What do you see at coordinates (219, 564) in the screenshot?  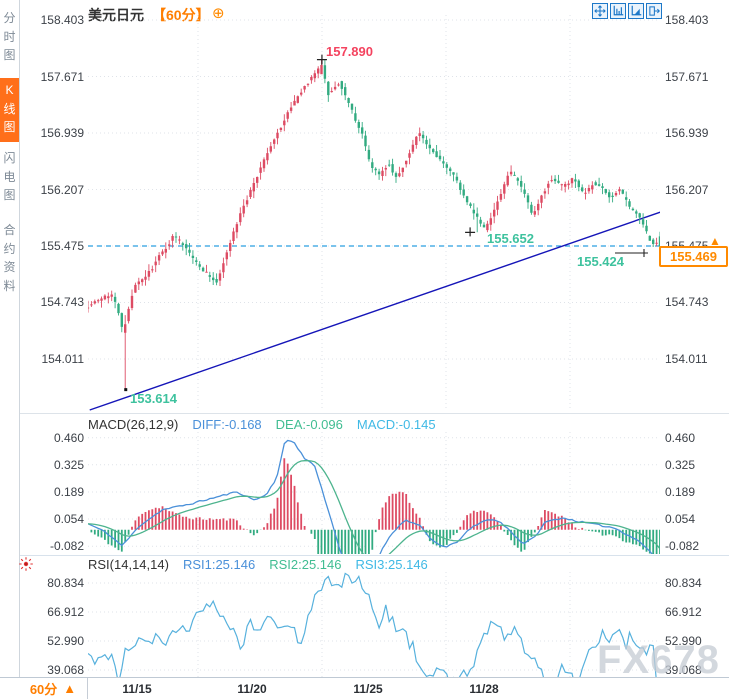 I see `rsi1-value: RSI1:25.146` at bounding box center [219, 564].